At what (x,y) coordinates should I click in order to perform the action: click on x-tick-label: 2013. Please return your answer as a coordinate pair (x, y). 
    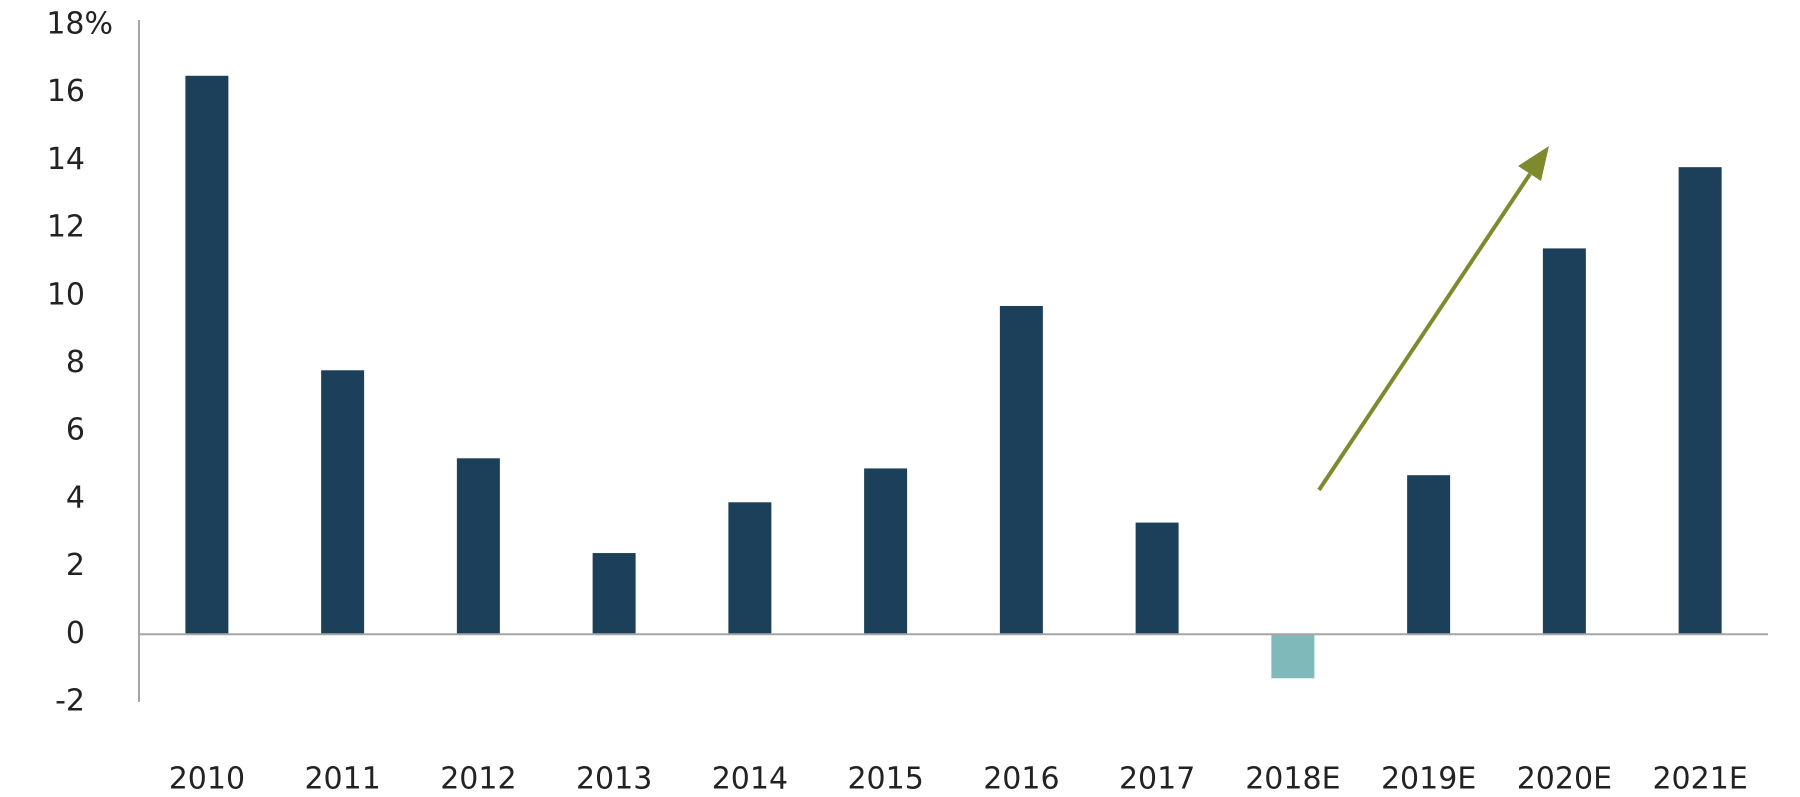
    Looking at the image, I should click on (614, 779).